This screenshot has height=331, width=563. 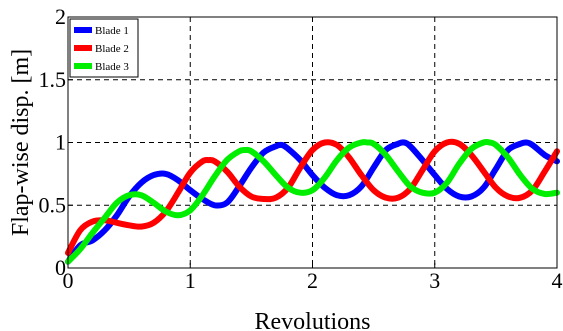 I want to click on y-tick-label: 0.5, so click(x=53, y=204).